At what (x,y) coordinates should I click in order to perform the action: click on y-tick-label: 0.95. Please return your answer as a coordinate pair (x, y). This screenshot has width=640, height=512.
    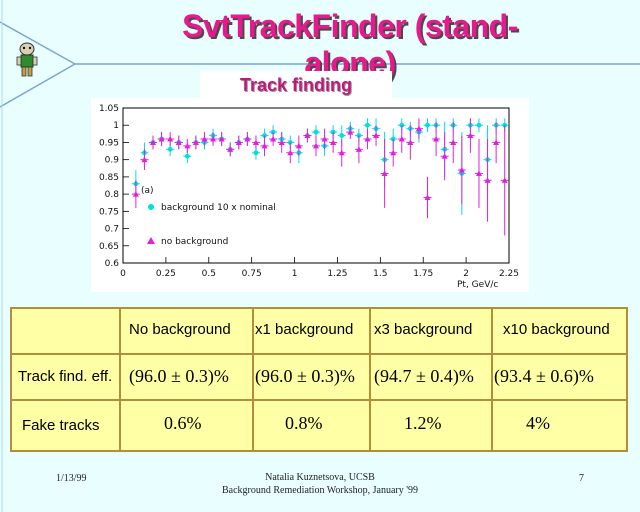
    Looking at the image, I should click on (109, 143).